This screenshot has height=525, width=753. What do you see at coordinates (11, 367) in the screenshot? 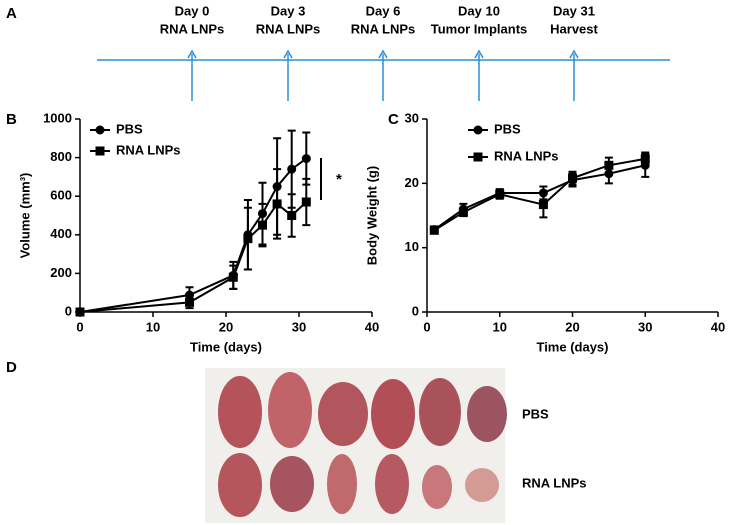
I see `panel-letter: D` at bounding box center [11, 367].